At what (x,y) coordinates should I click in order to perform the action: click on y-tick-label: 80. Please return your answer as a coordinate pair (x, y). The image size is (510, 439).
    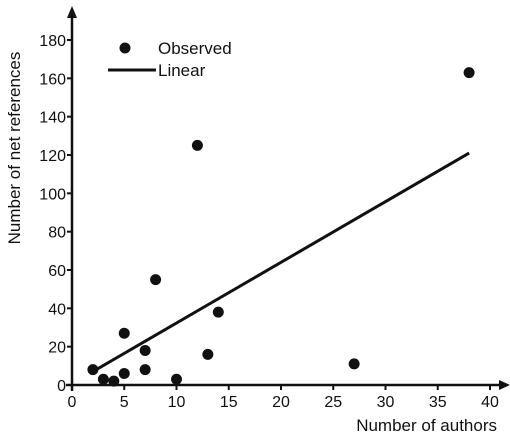
    Looking at the image, I should click on (57, 233).